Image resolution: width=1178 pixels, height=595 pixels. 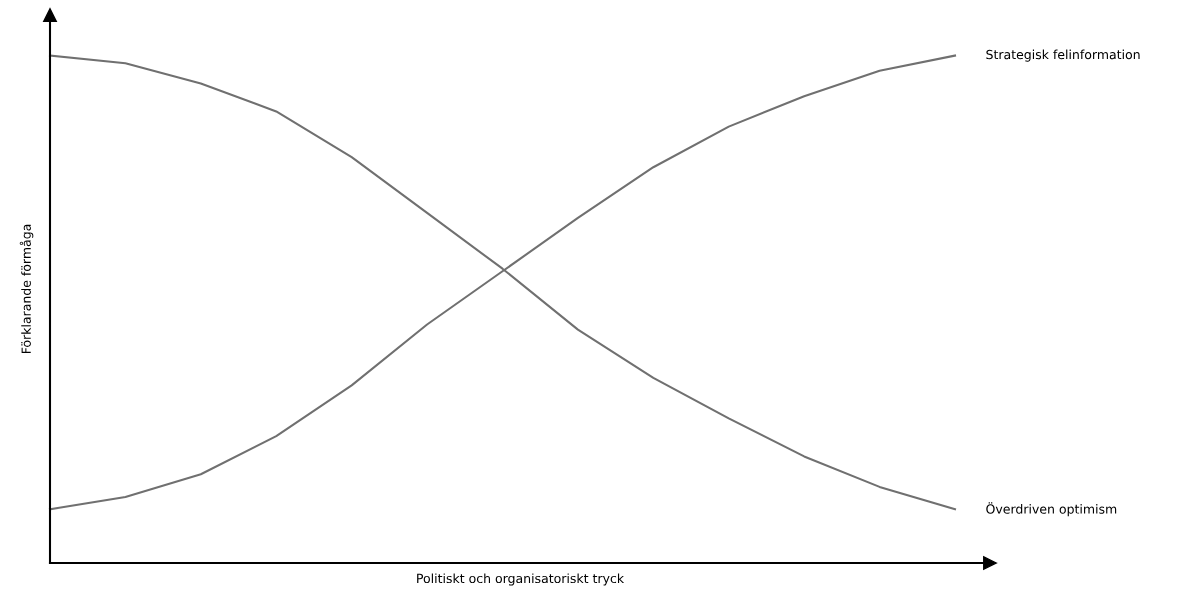 I want to click on y-axis-title: Förklarande förmåga, so click(x=26, y=289).